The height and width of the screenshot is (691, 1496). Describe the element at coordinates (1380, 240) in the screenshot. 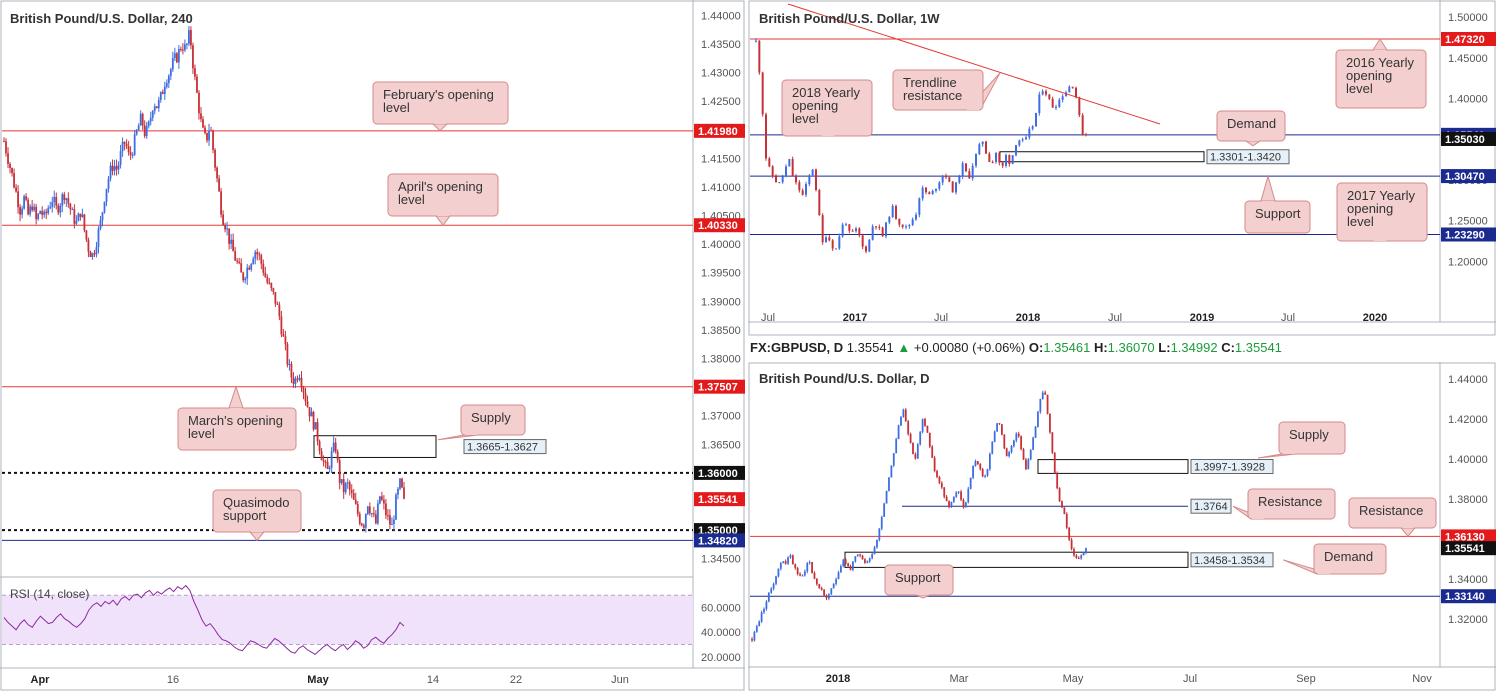

I see `yearly-2017-callout-mask` at that location.